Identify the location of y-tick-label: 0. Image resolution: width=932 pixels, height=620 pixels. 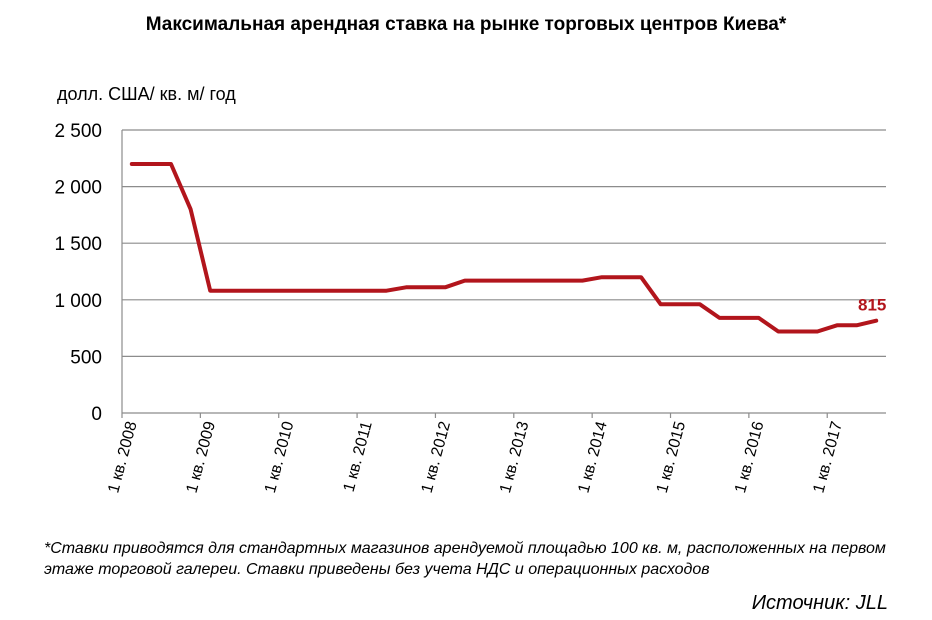
(96, 414).